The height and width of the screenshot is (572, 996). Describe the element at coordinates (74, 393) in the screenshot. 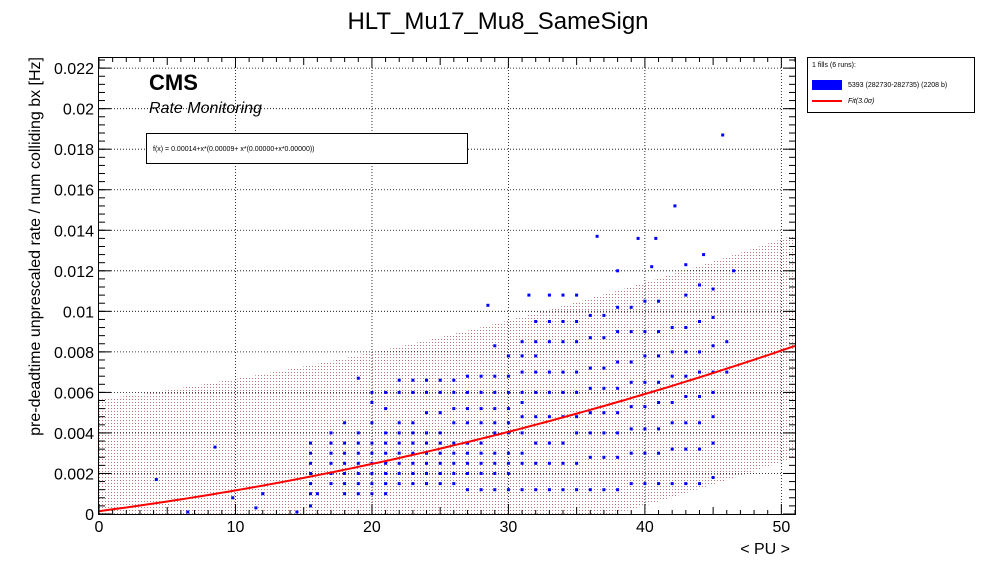

I see `y-tick-label: 0.006` at that location.